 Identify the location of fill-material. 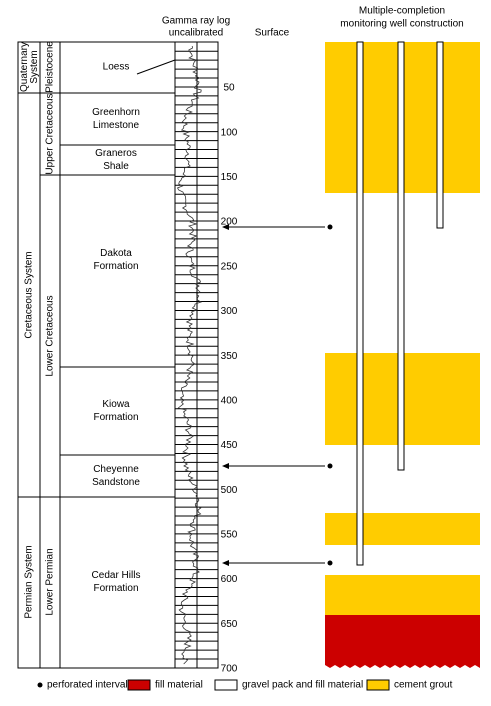
(402, 641).